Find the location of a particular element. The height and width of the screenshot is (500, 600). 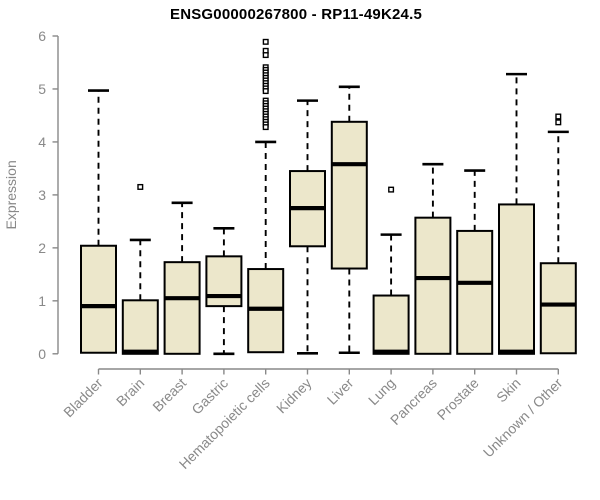

y-axis: 0 1 2 3 4 5 6 Expression is located at coordinates (31, 195).